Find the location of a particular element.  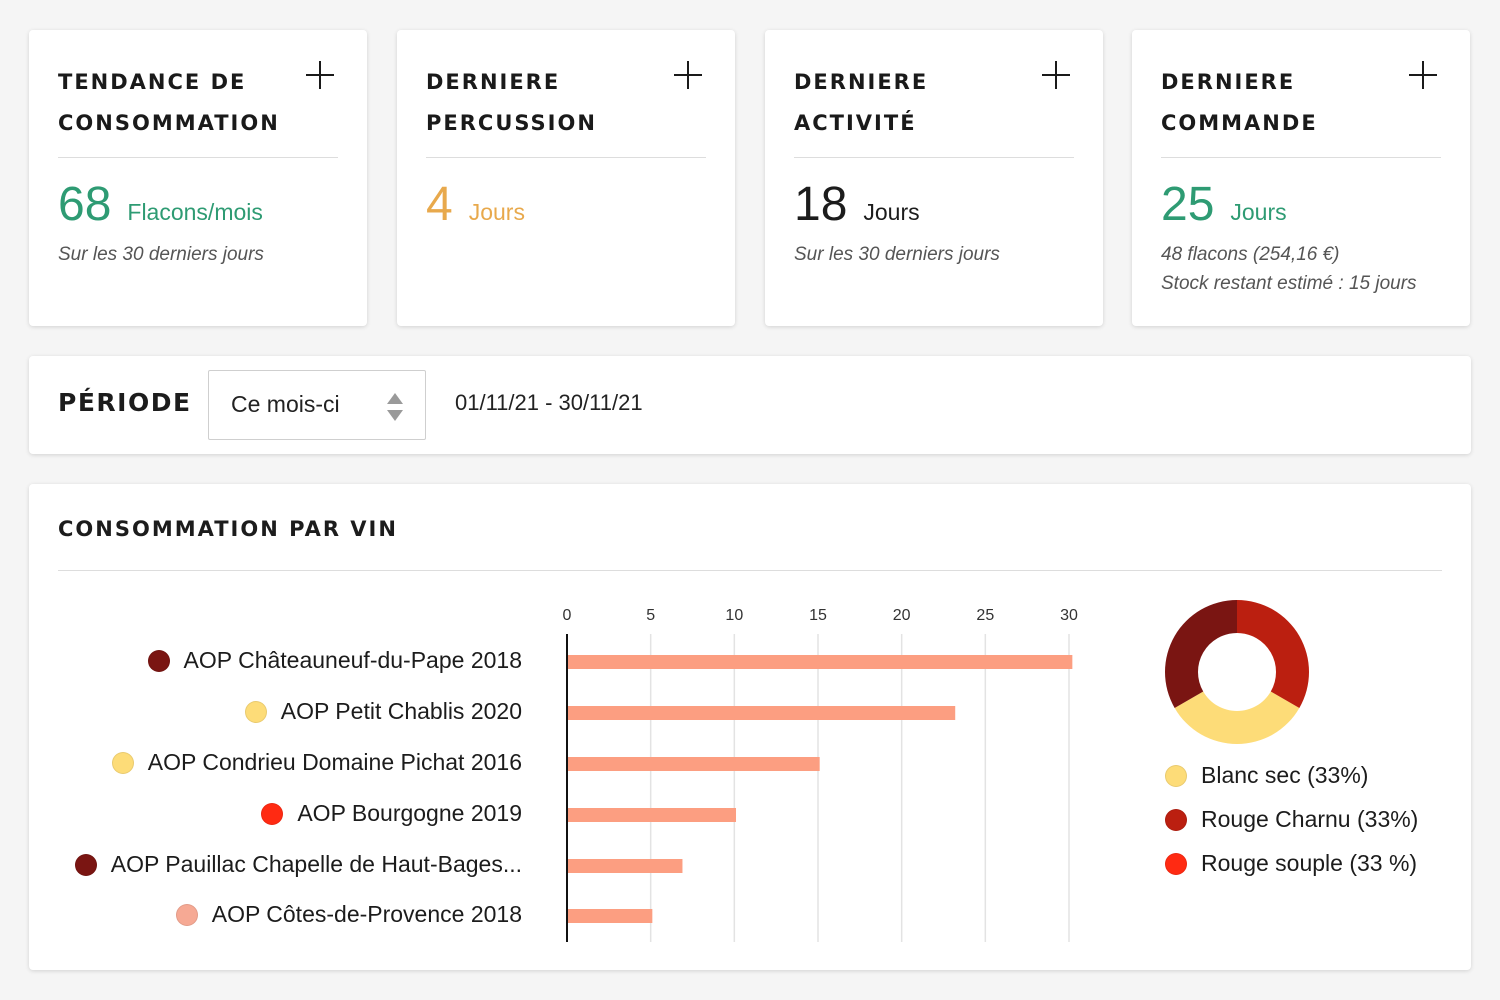

stat-number: 4 is located at coordinates (439, 204).